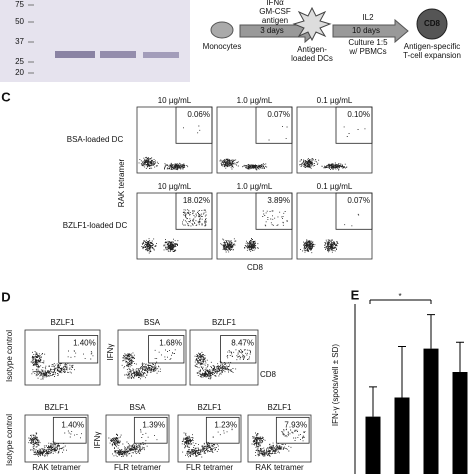 The width and height of the screenshot is (474, 474). I want to click on label: antigen, so click(275, 20).